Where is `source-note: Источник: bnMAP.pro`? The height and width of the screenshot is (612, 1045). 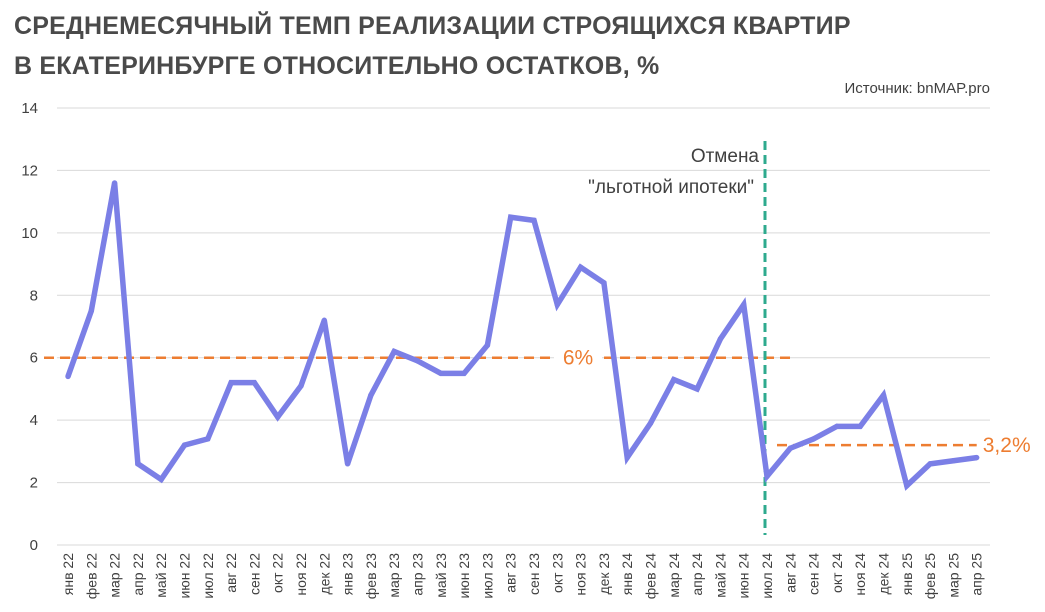 source-note: Источник: bnMAP.pro is located at coordinates (917, 88).